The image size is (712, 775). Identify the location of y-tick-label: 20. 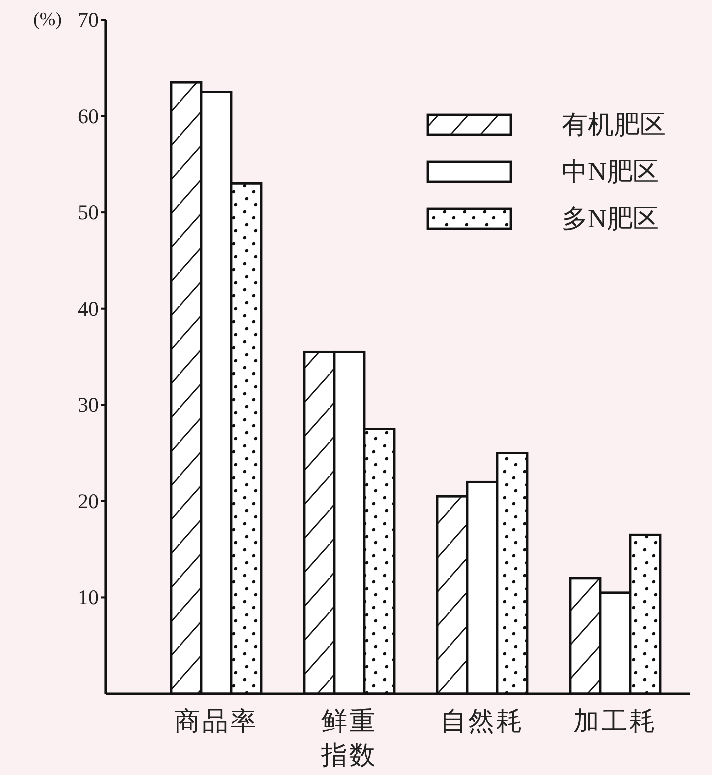
(88, 501).